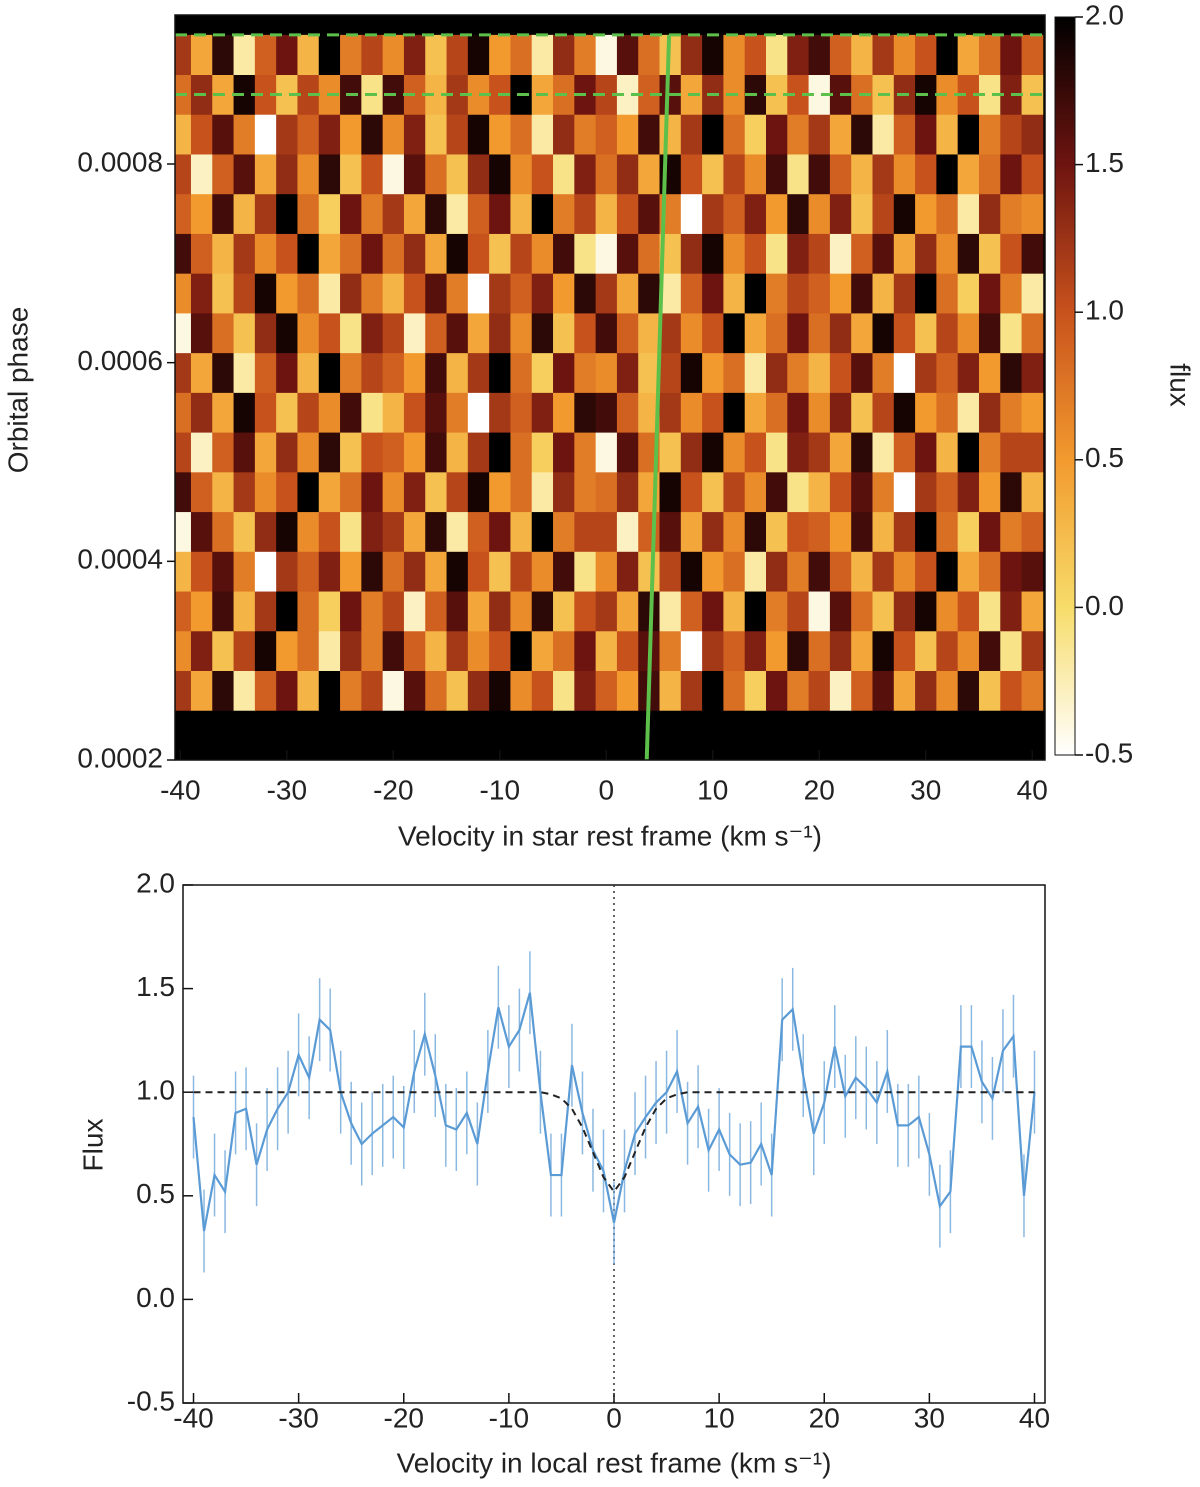 The height and width of the screenshot is (1487, 1200). Describe the element at coordinates (1104, 162) in the screenshot. I see `colorbar-tick-label: 1.5` at that location.